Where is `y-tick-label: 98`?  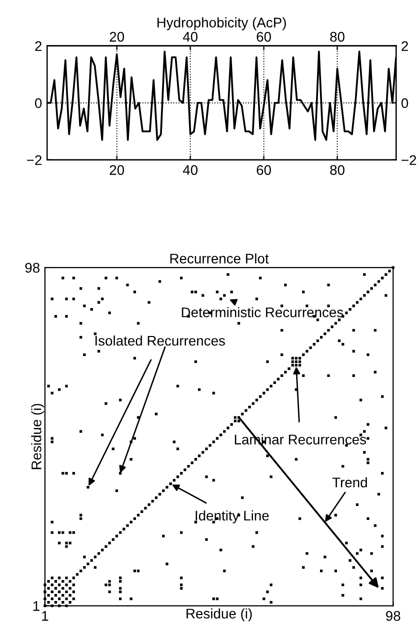 y-tick-label: 98 is located at coordinates (32, 267).